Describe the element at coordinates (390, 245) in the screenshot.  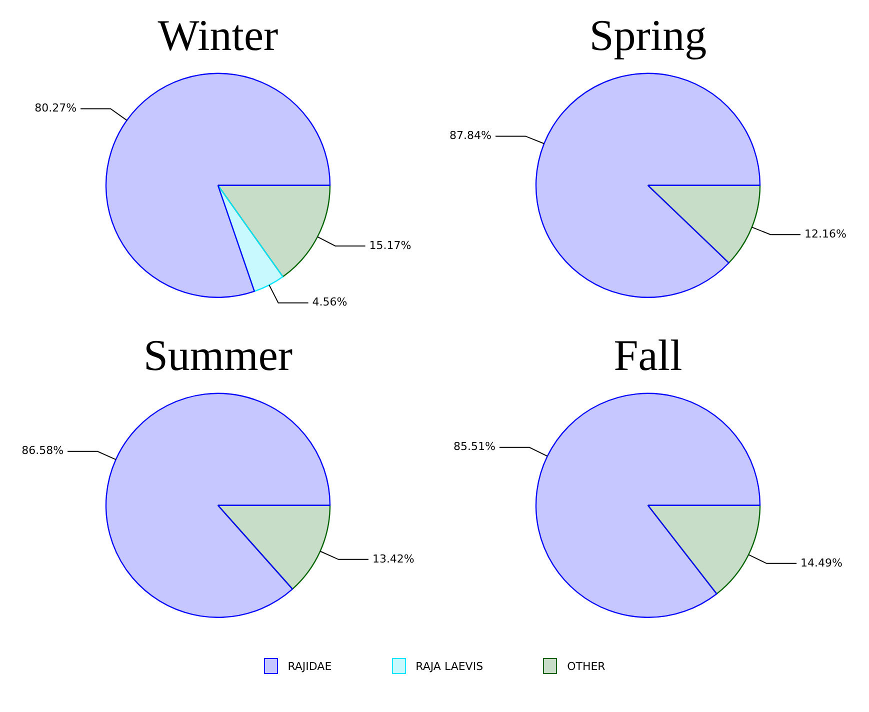
I see `data-label: 15.17%` at that location.